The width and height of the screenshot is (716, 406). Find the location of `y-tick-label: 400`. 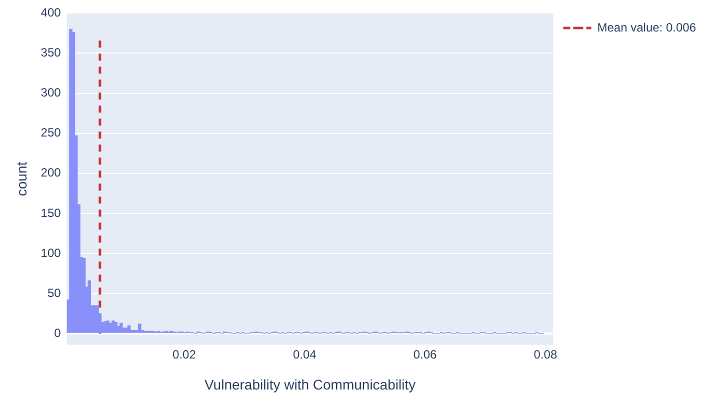

y-tick-label: 400 is located at coordinates (51, 13).